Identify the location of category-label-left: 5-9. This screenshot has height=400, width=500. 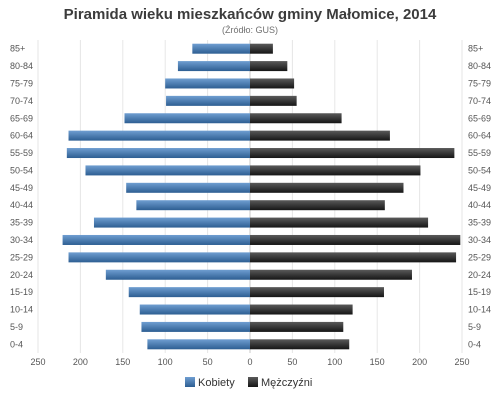
(16, 327).